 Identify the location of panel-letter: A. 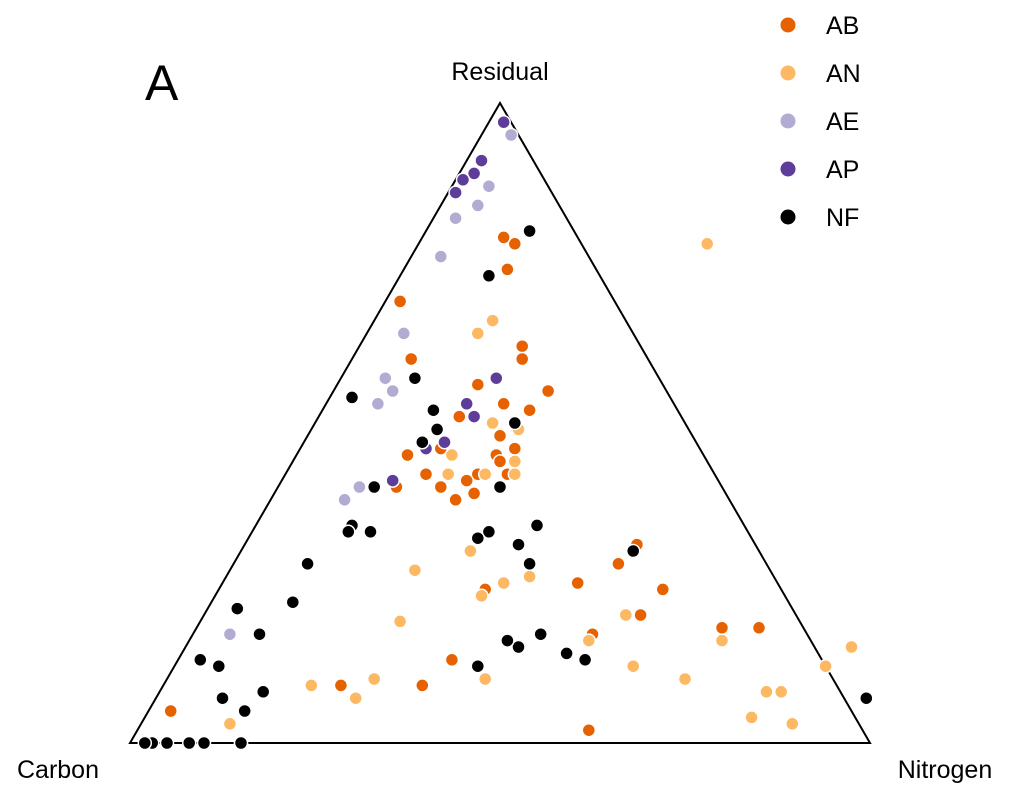
(162, 83).